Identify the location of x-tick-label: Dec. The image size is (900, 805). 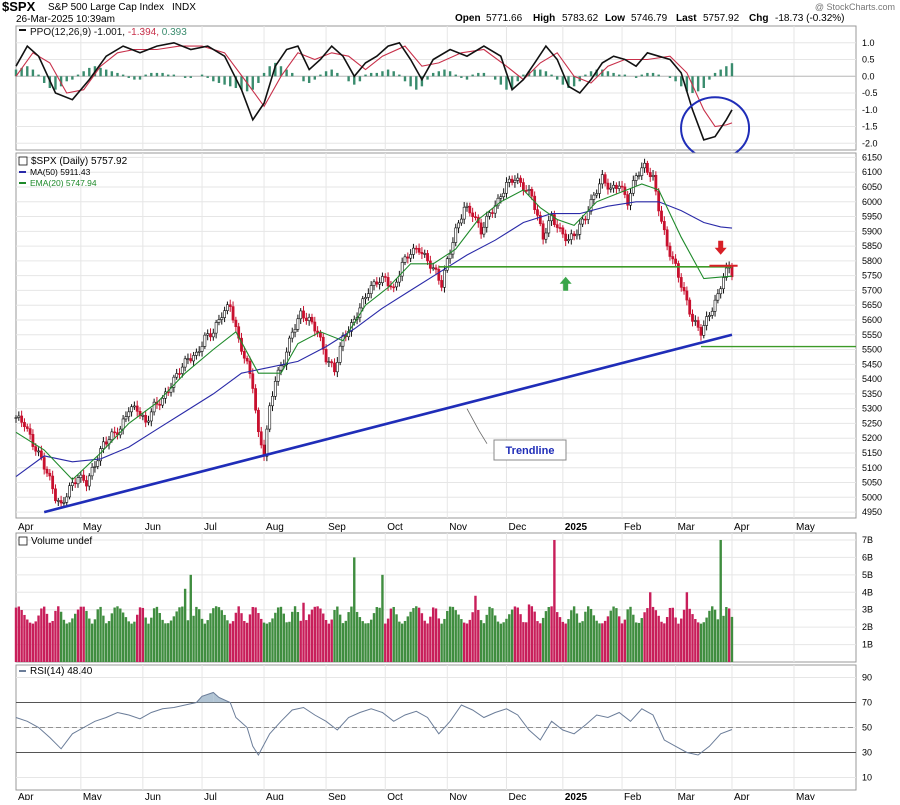
(517, 527).